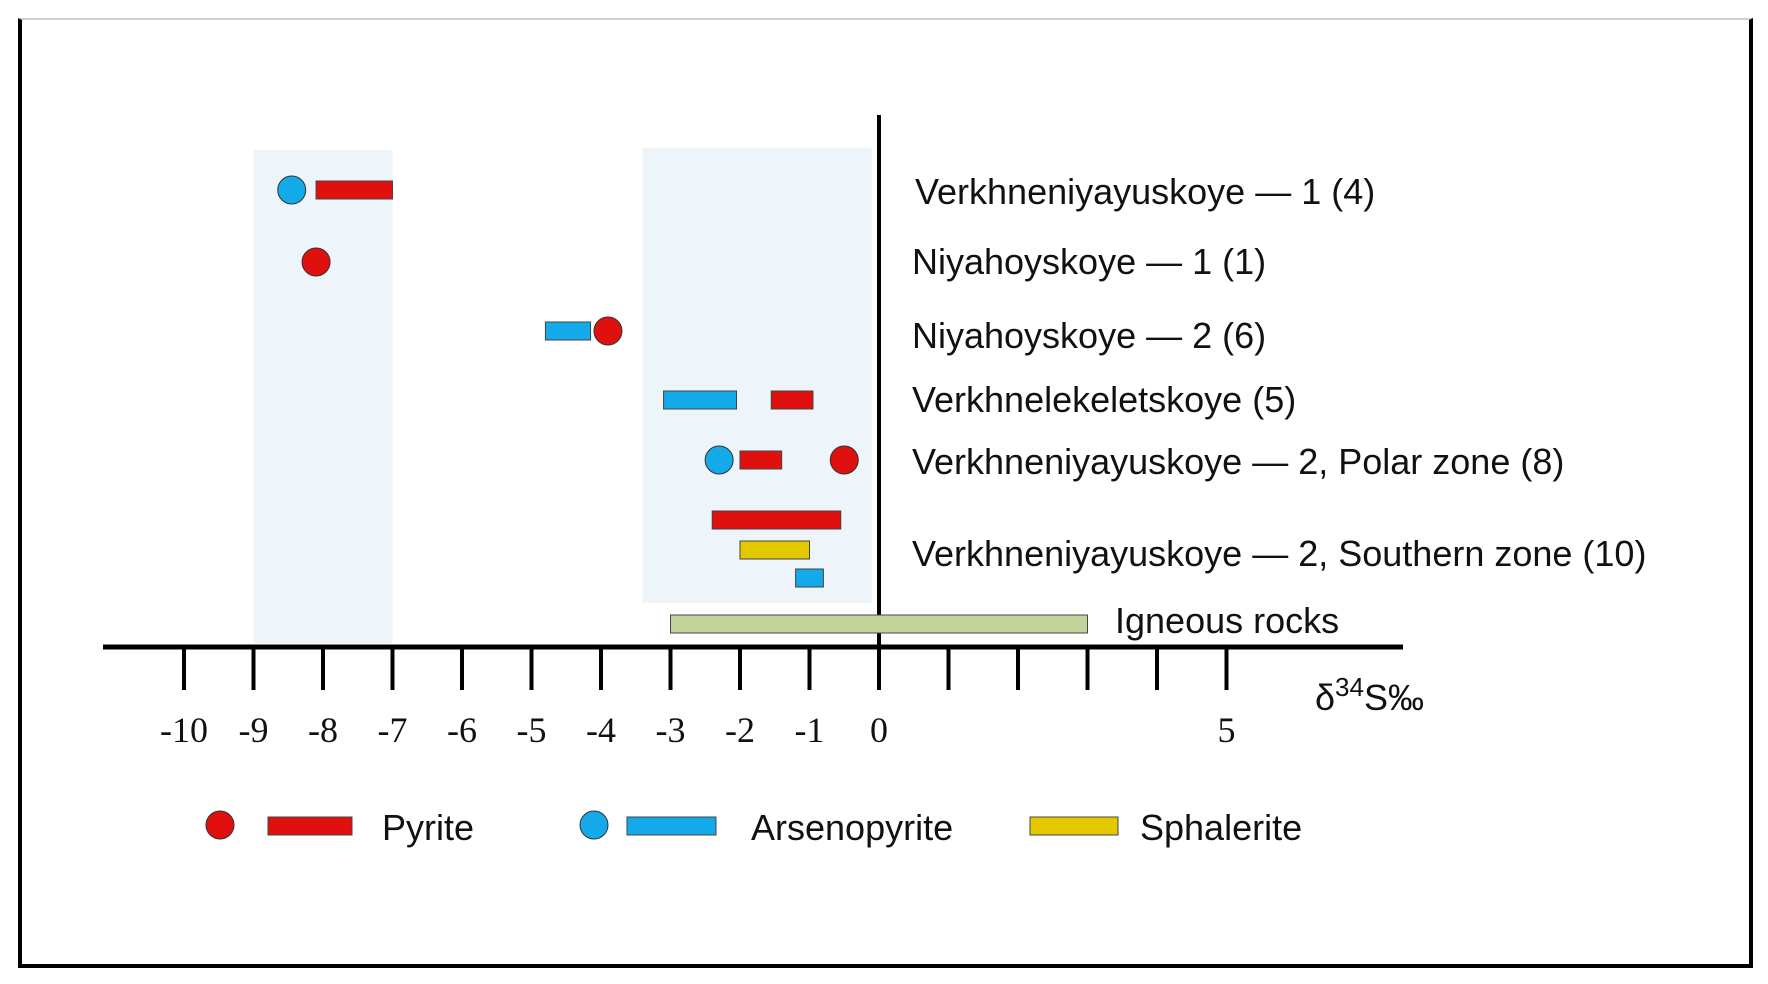 The height and width of the screenshot is (984, 1768). Describe the element at coordinates (810, 730) in the screenshot. I see `x-tick-label: -1` at that location.